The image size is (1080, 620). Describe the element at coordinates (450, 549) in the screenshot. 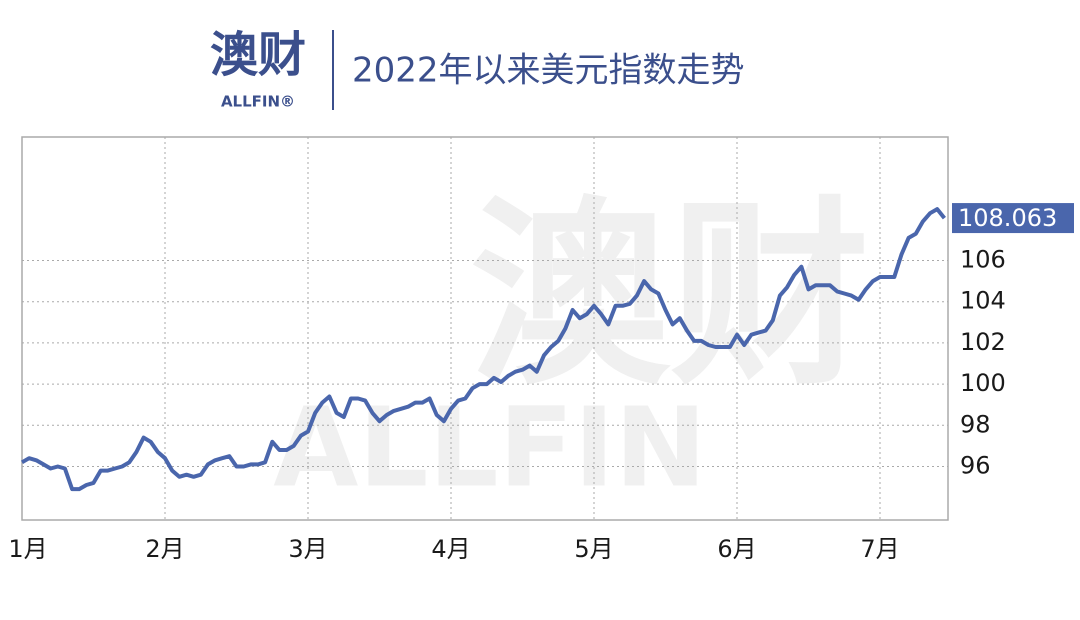

I see `x-tick-label: 4月` at that location.